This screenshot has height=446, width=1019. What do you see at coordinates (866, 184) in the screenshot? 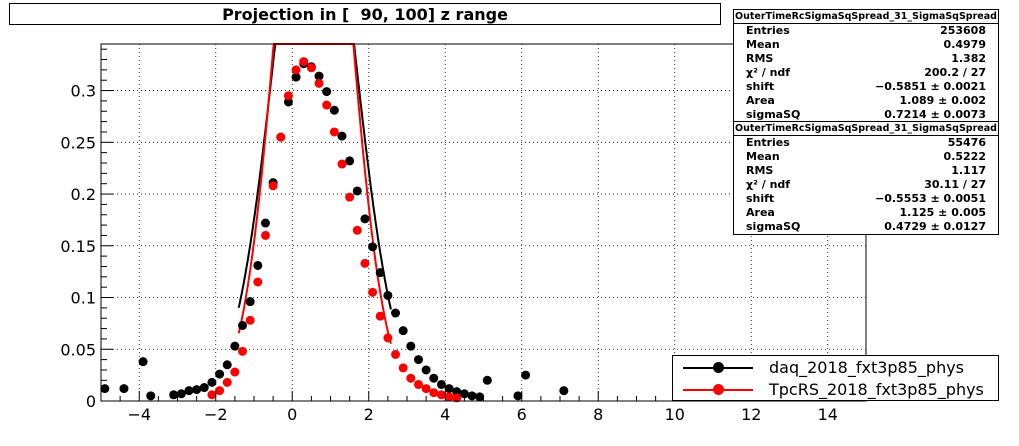
I see `stats-row-chi2: χ² / ndf 30.11 / 27` at bounding box center [866, 184].